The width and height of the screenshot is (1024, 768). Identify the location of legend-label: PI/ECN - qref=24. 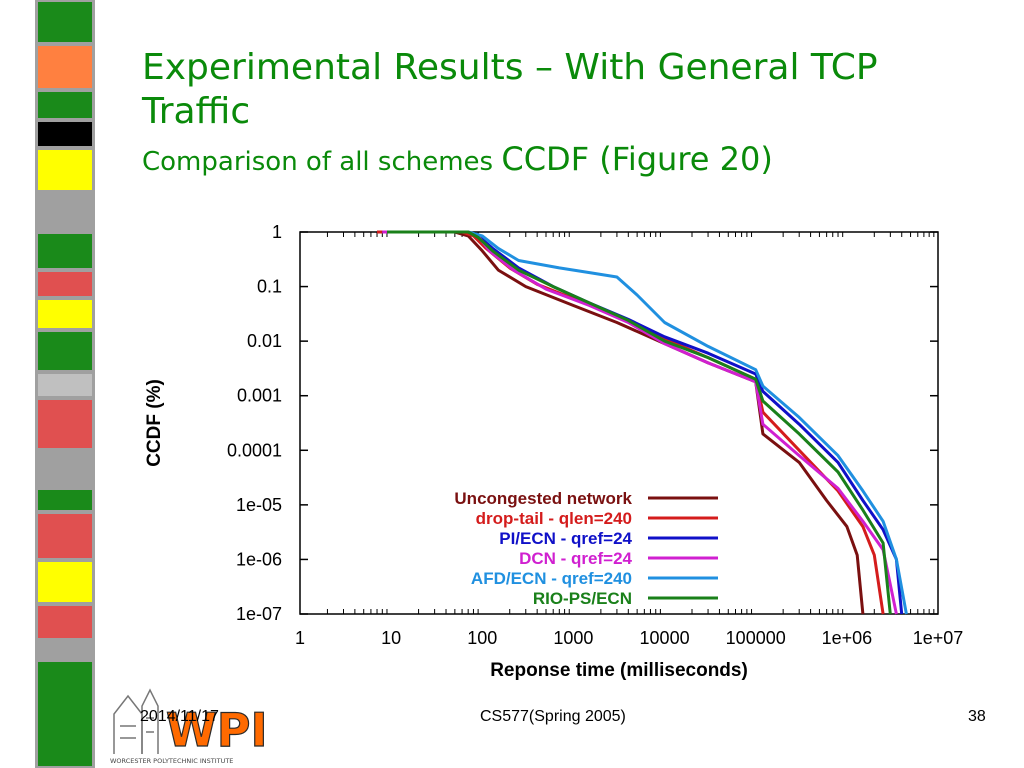
(565, 538).